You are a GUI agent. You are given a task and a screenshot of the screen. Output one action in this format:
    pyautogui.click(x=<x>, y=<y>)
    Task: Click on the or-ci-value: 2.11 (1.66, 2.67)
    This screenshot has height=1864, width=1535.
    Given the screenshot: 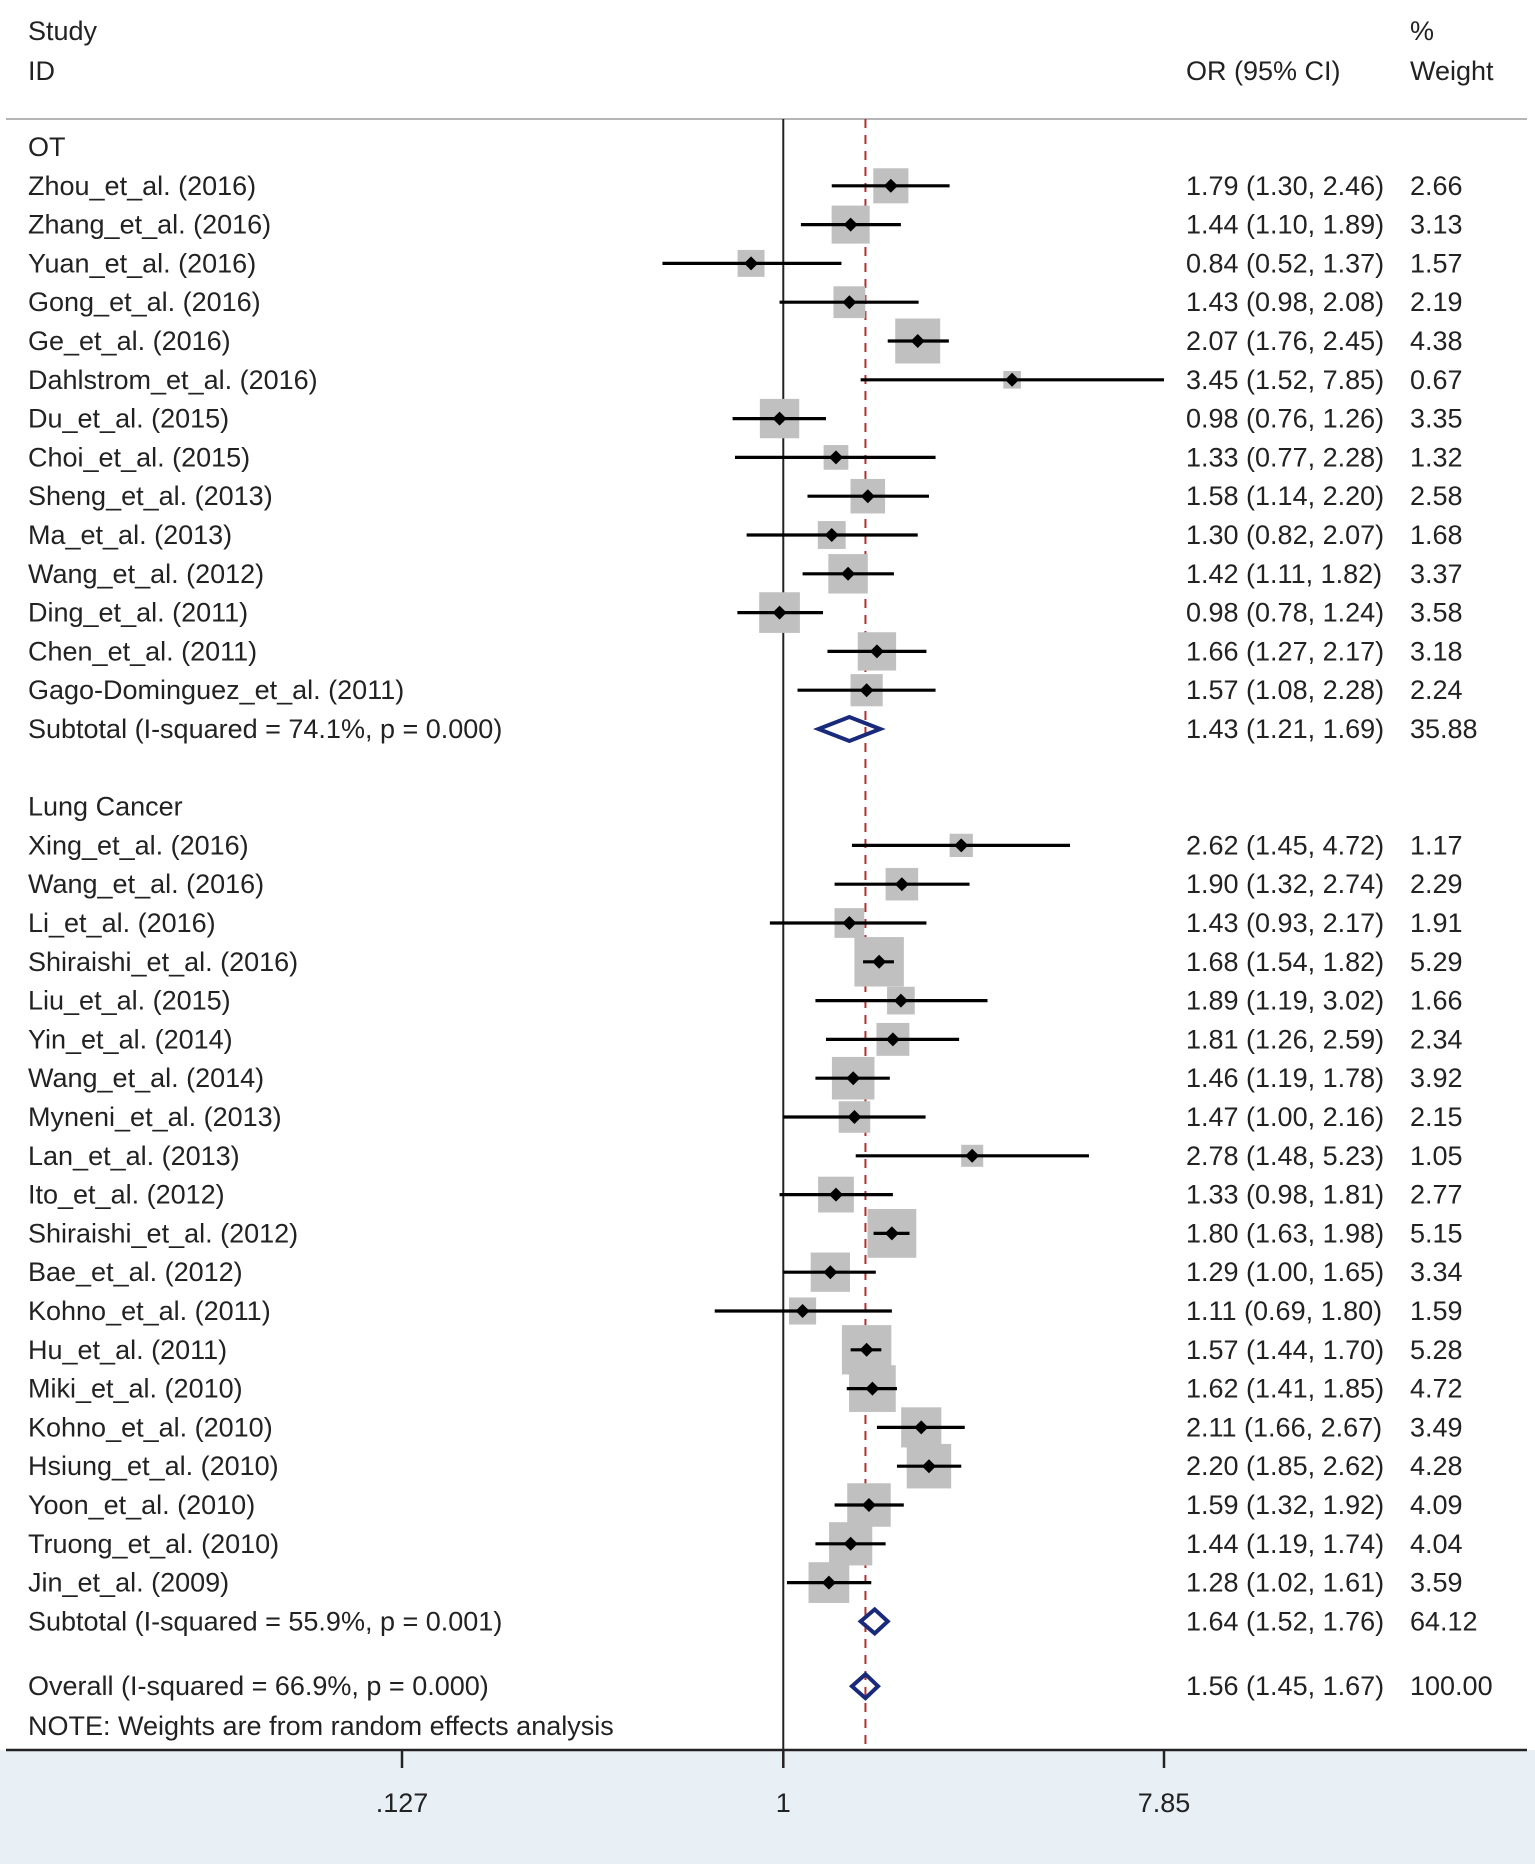 What is the action you would take?
    pyautogui.click(x=1284, y=1427)
    